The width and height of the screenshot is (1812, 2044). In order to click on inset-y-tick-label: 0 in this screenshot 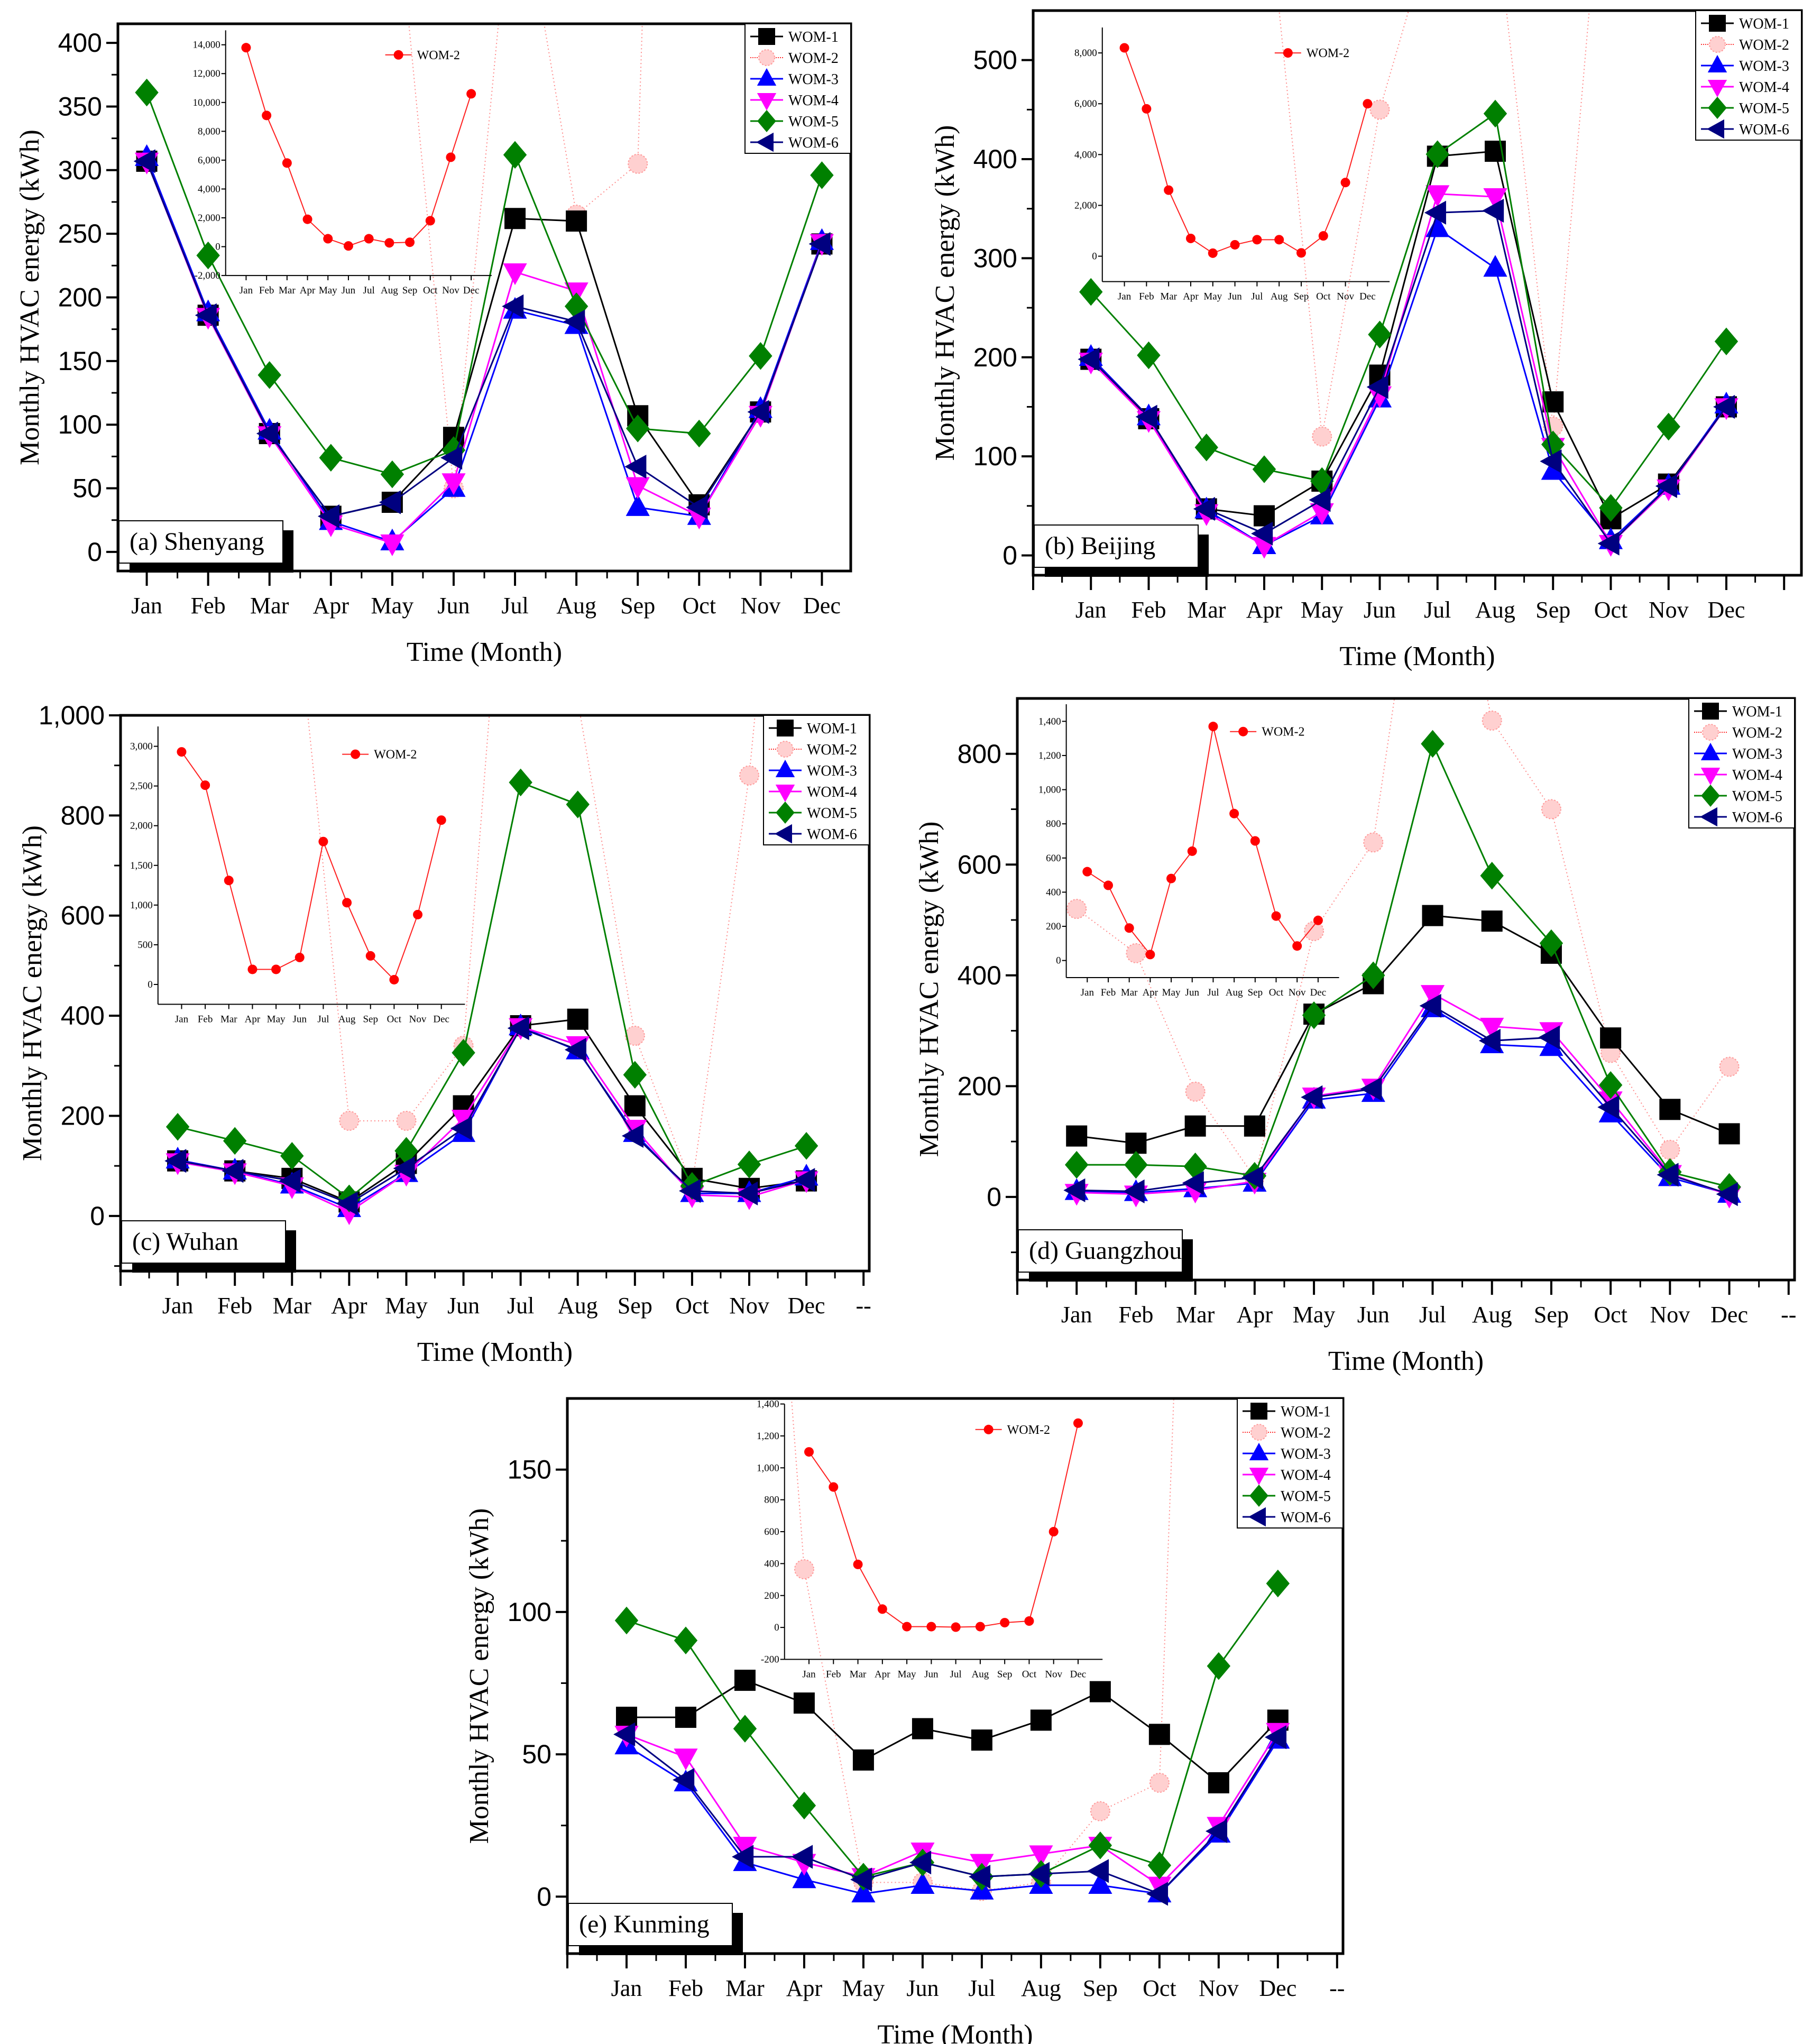, I will do `click(1094, 256)`.